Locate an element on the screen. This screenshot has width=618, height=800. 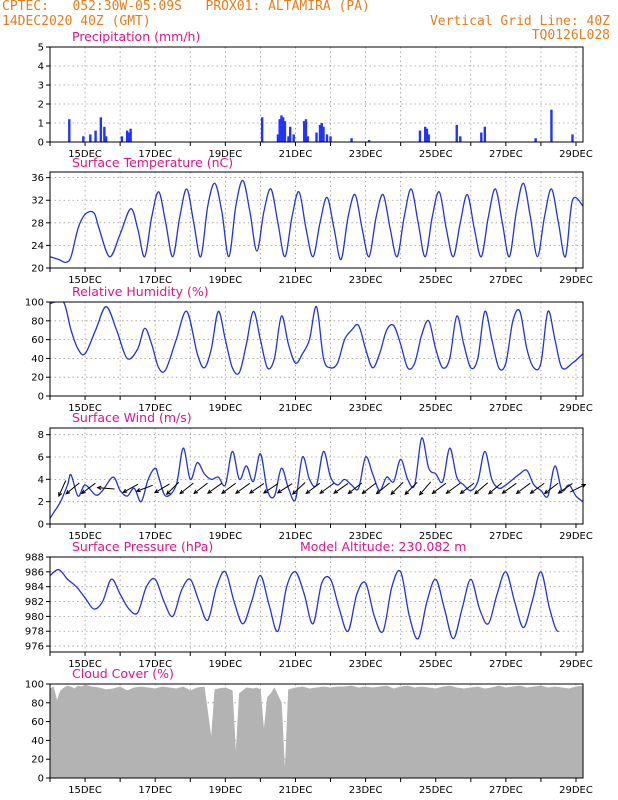
pres-ytick-label: 976 is located at coordinates (34, 647).